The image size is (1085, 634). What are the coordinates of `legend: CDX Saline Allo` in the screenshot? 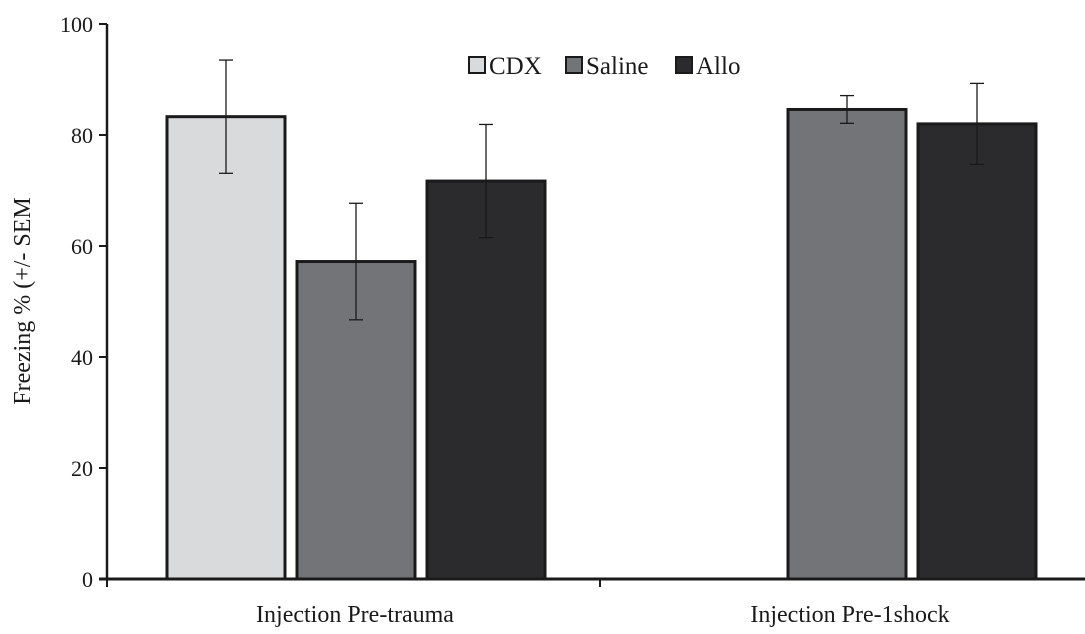 It's located at (604, 66).